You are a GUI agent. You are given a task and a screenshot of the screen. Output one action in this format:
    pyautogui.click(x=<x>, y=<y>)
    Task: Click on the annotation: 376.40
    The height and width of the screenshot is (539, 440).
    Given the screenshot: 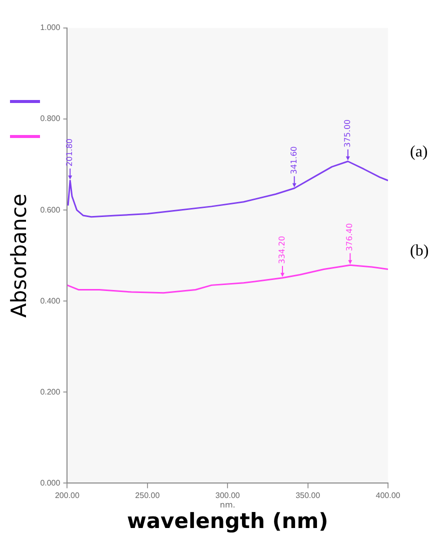 What is the action you would take?
    pyautogui.click(x=349, y=237)
    